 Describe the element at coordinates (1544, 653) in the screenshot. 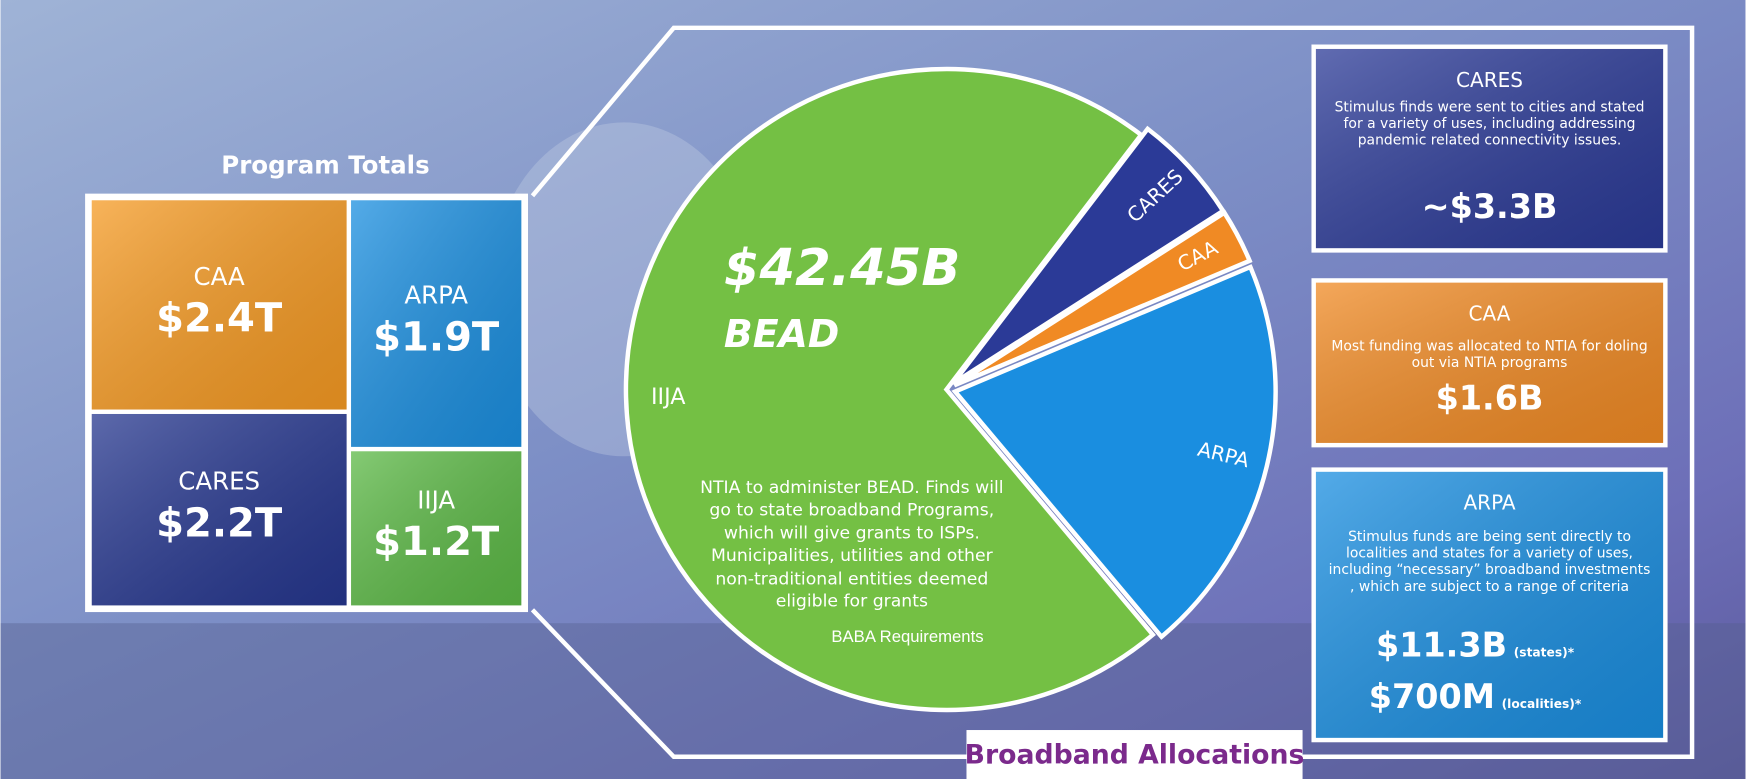

I see `card-qualifier: (states)*` at that location.